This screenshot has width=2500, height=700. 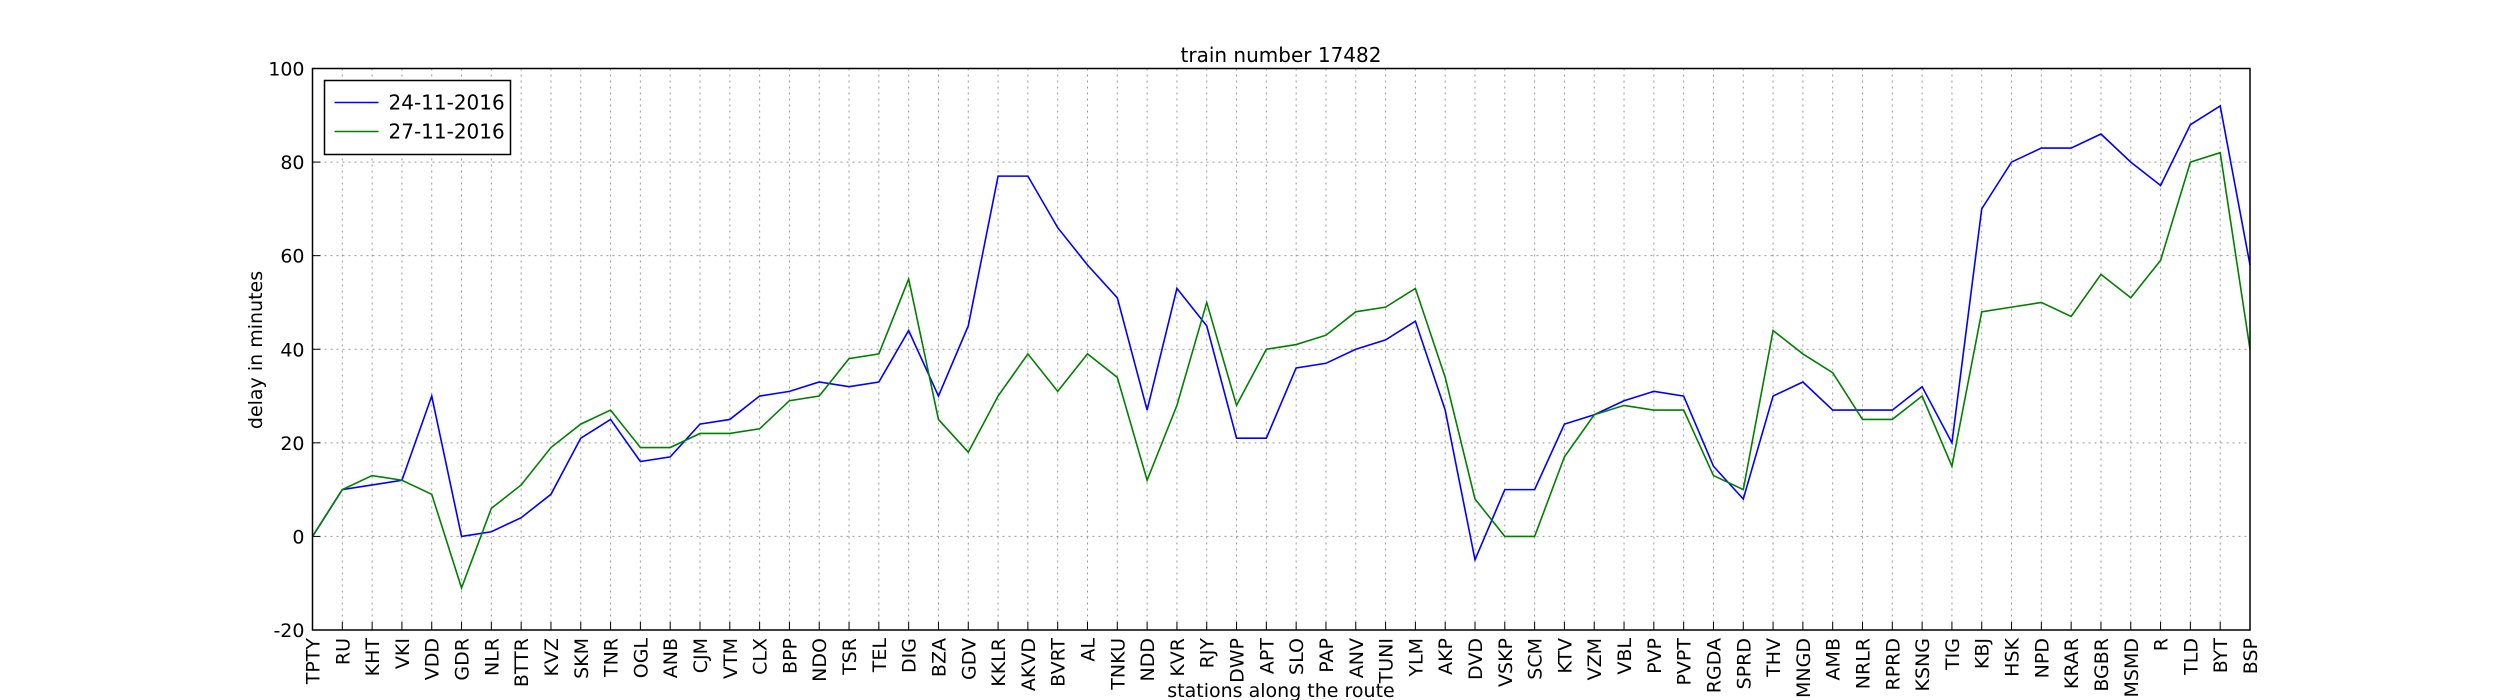 I want to click on x-tick-label: RPRD, so click(x=1893, y=664).